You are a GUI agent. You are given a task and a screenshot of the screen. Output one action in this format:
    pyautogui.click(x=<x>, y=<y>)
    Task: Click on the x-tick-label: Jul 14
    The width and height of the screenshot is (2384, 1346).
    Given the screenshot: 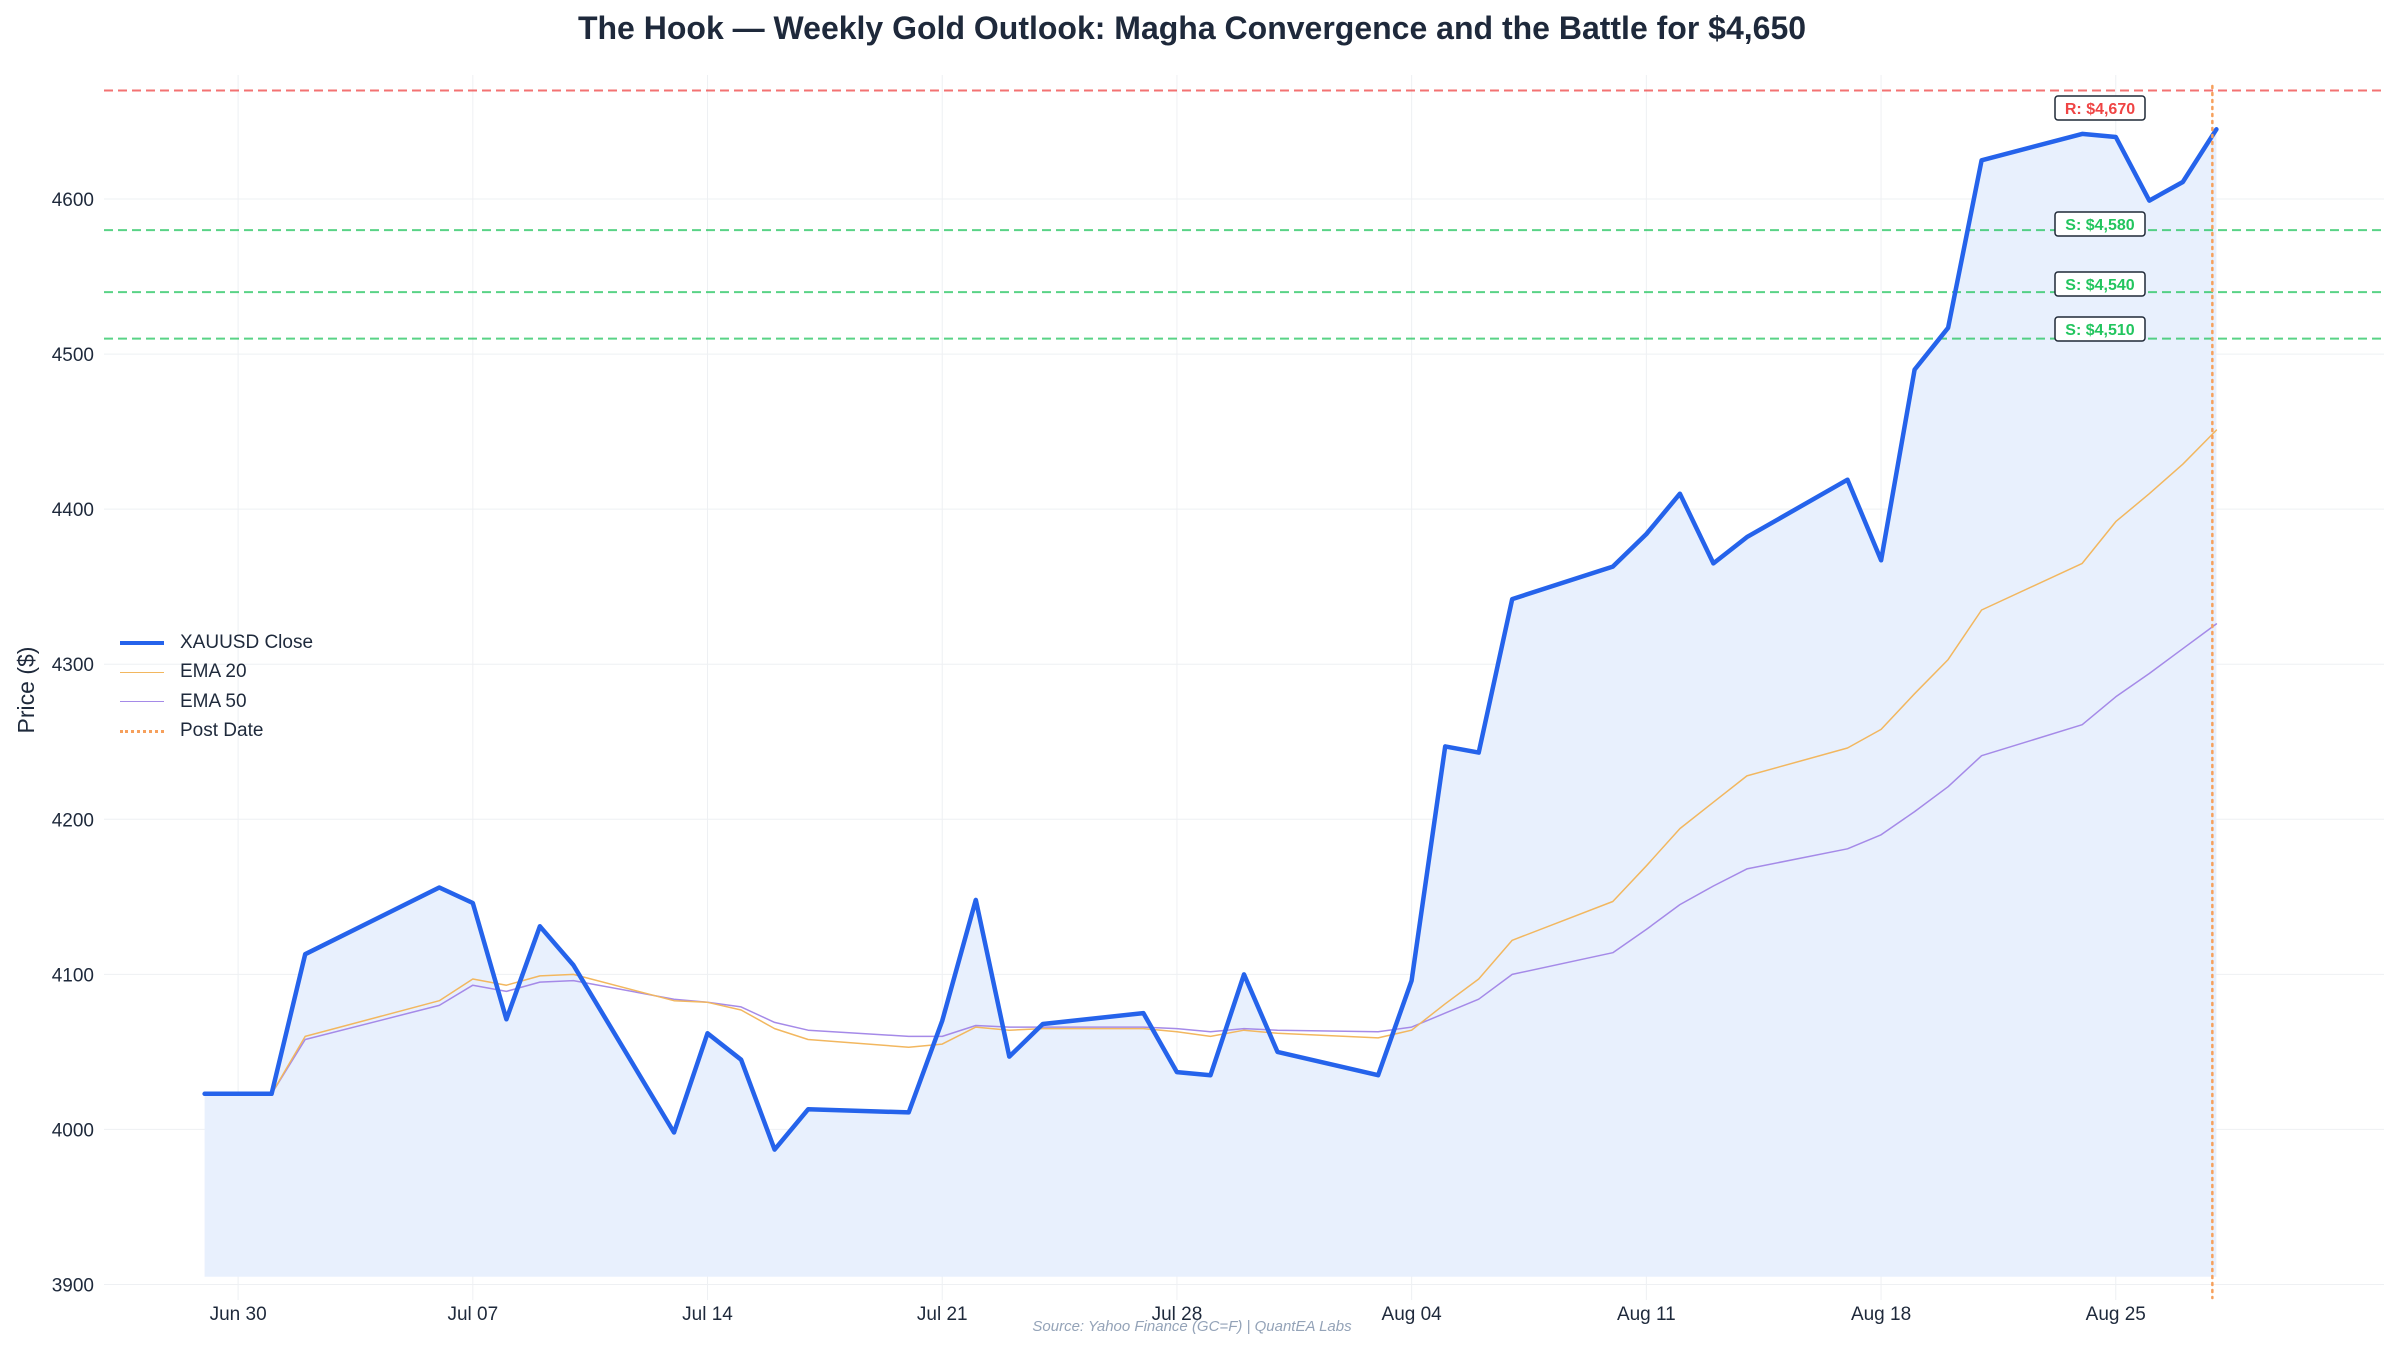 What is the action you would take?
    pyautogui.click(x=707, y=1314)
    